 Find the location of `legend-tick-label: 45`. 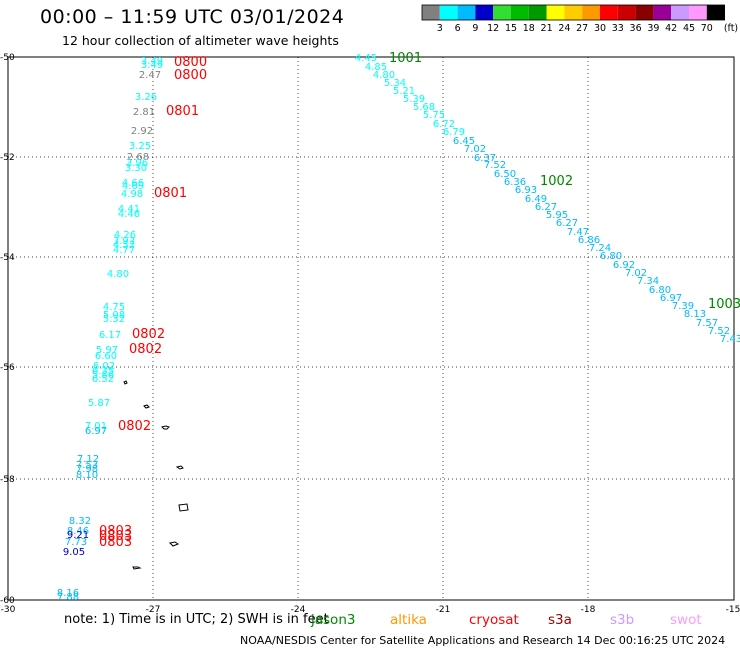

legend-tick-label: 45 is located at coordinates (689, 28).